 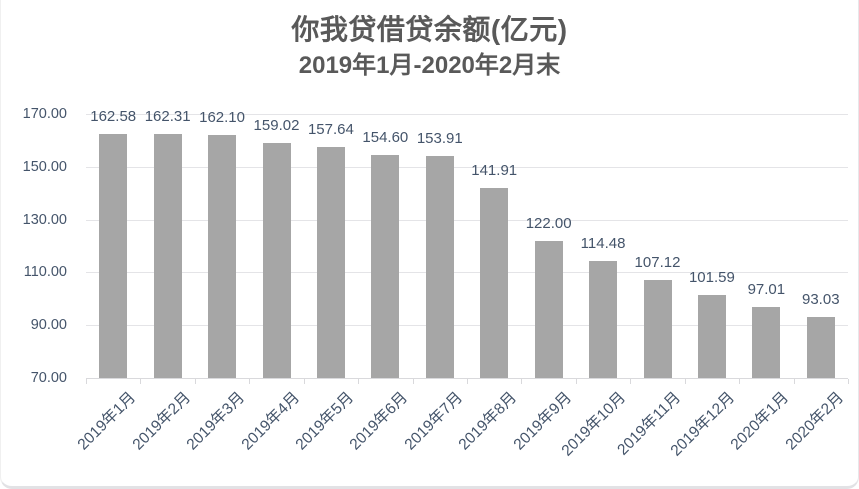 What do you see at coordinates (603, 243) in the screenshot?
I see `bar-value-label: 114.48` at bounding box center [603, 243].